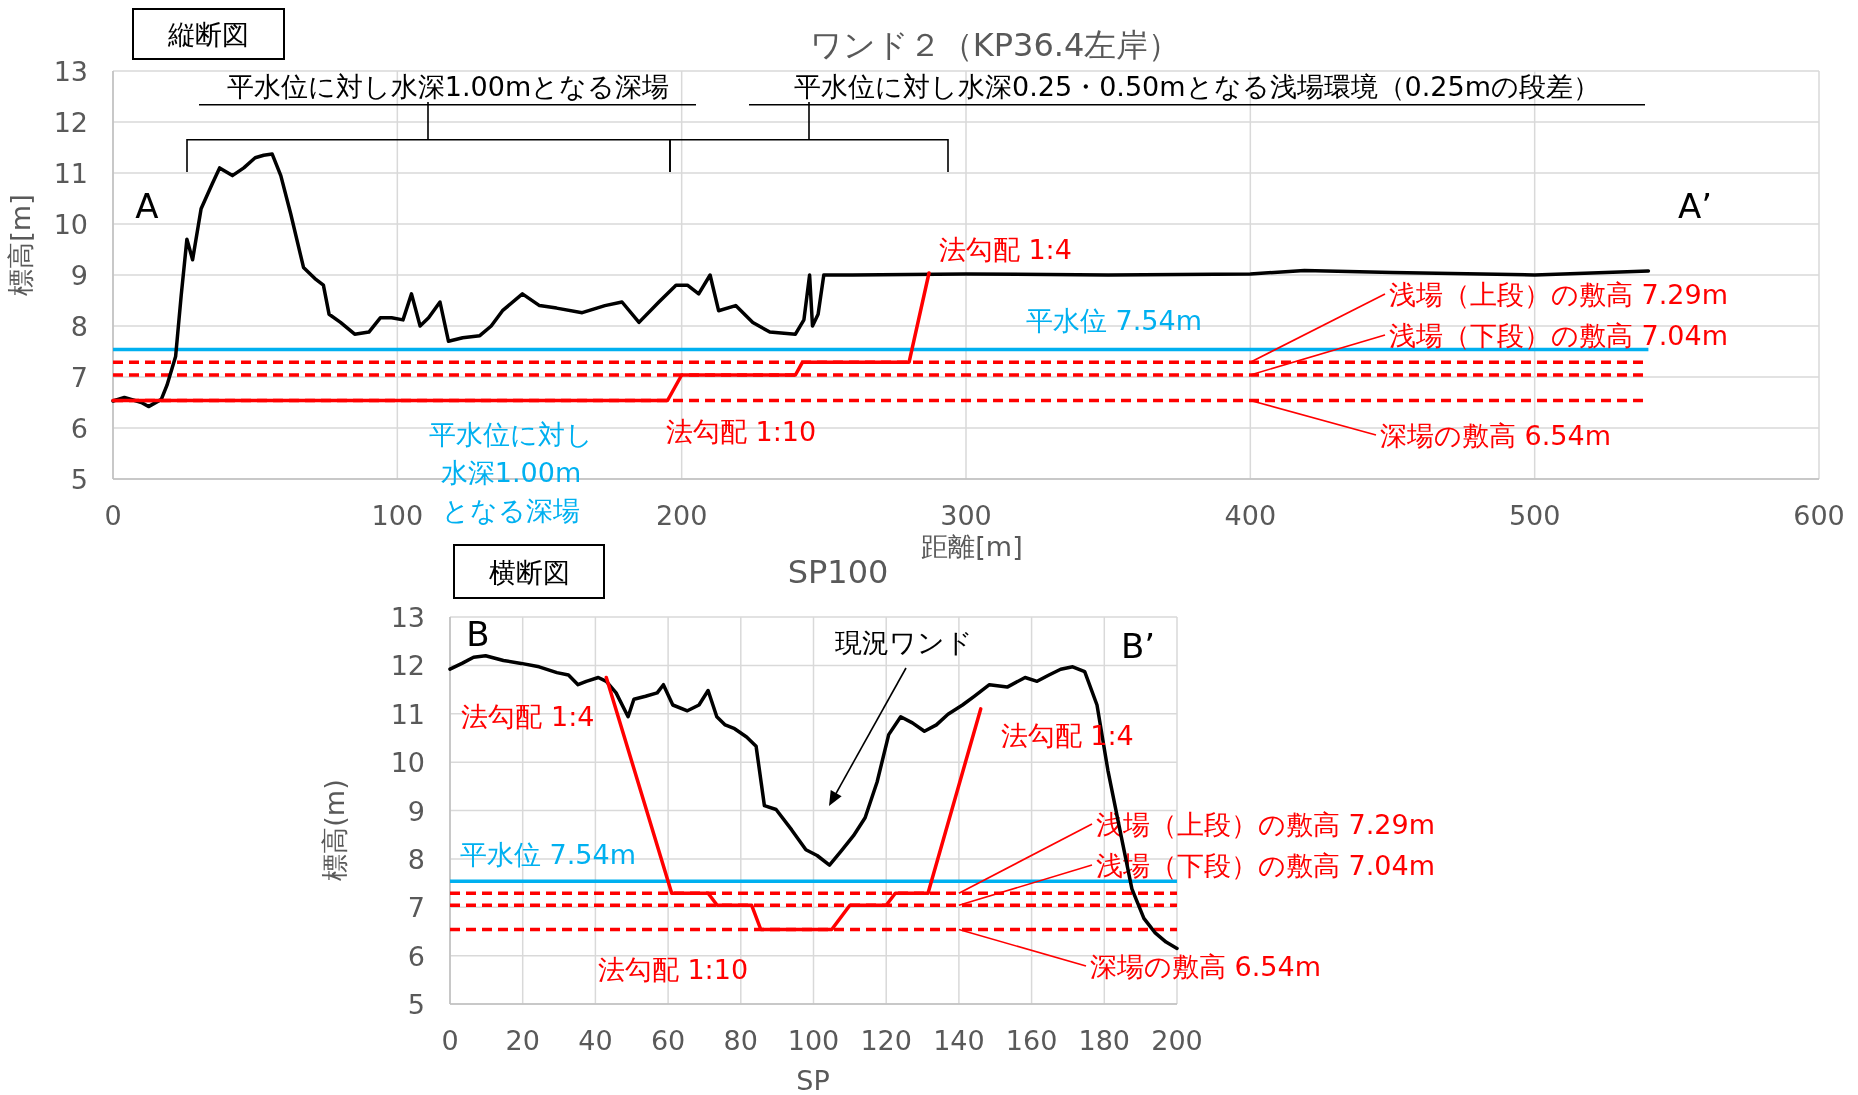  Describe the element at coordinates (1534, 515) in the screenshot. I see `x-tick-label: 500` at that location.